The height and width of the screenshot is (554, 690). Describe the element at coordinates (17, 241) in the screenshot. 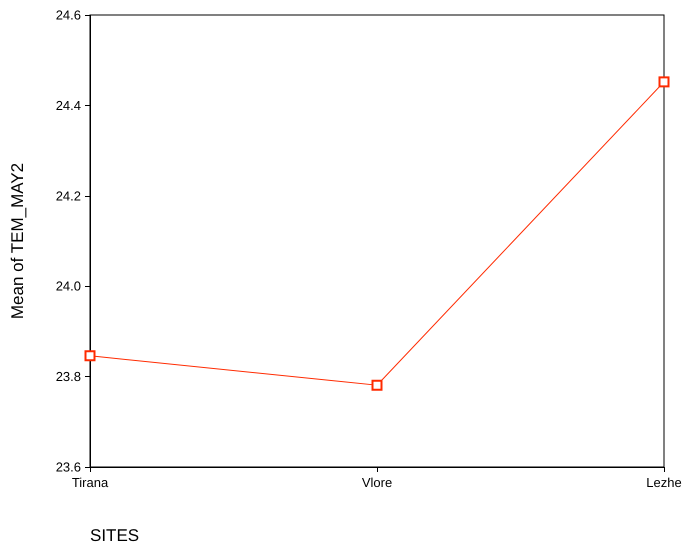

I see `y-axis-title: Mean of TEM_MAY2` at that location.